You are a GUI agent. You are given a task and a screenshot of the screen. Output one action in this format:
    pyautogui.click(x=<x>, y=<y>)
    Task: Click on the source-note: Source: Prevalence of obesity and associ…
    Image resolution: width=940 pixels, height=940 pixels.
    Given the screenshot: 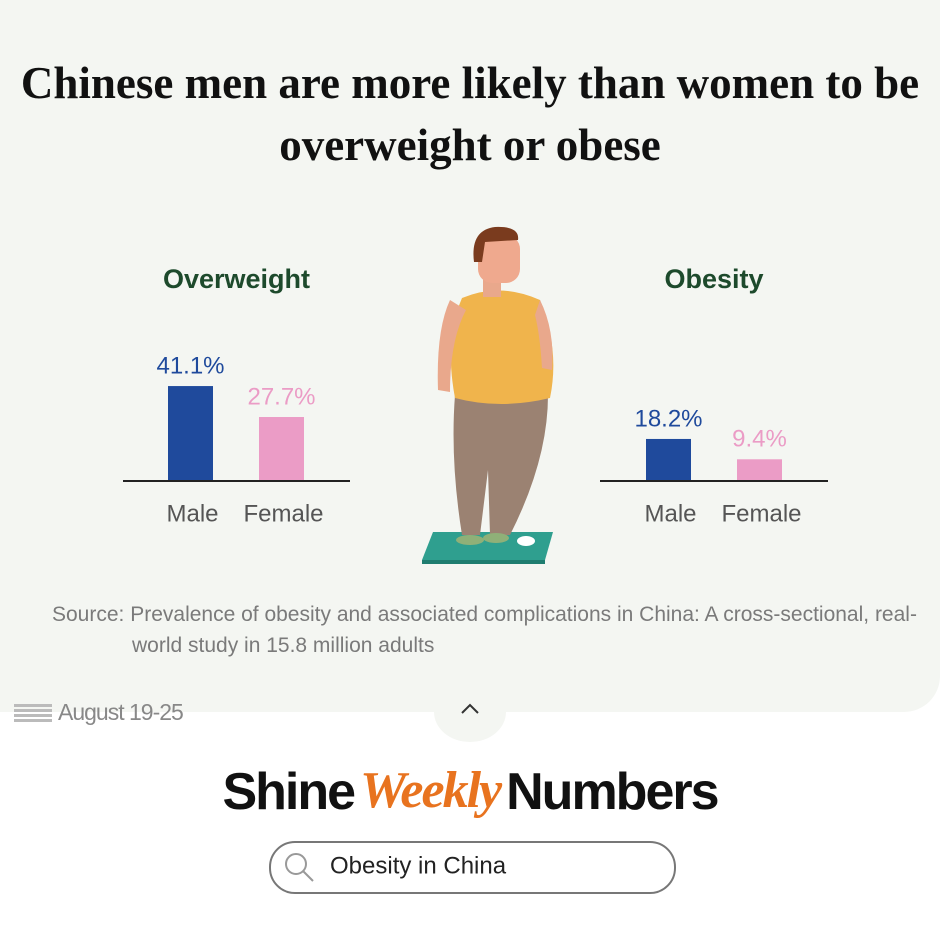 What is the action you would take?
    pyautogui.click(x=484, y=630)
    